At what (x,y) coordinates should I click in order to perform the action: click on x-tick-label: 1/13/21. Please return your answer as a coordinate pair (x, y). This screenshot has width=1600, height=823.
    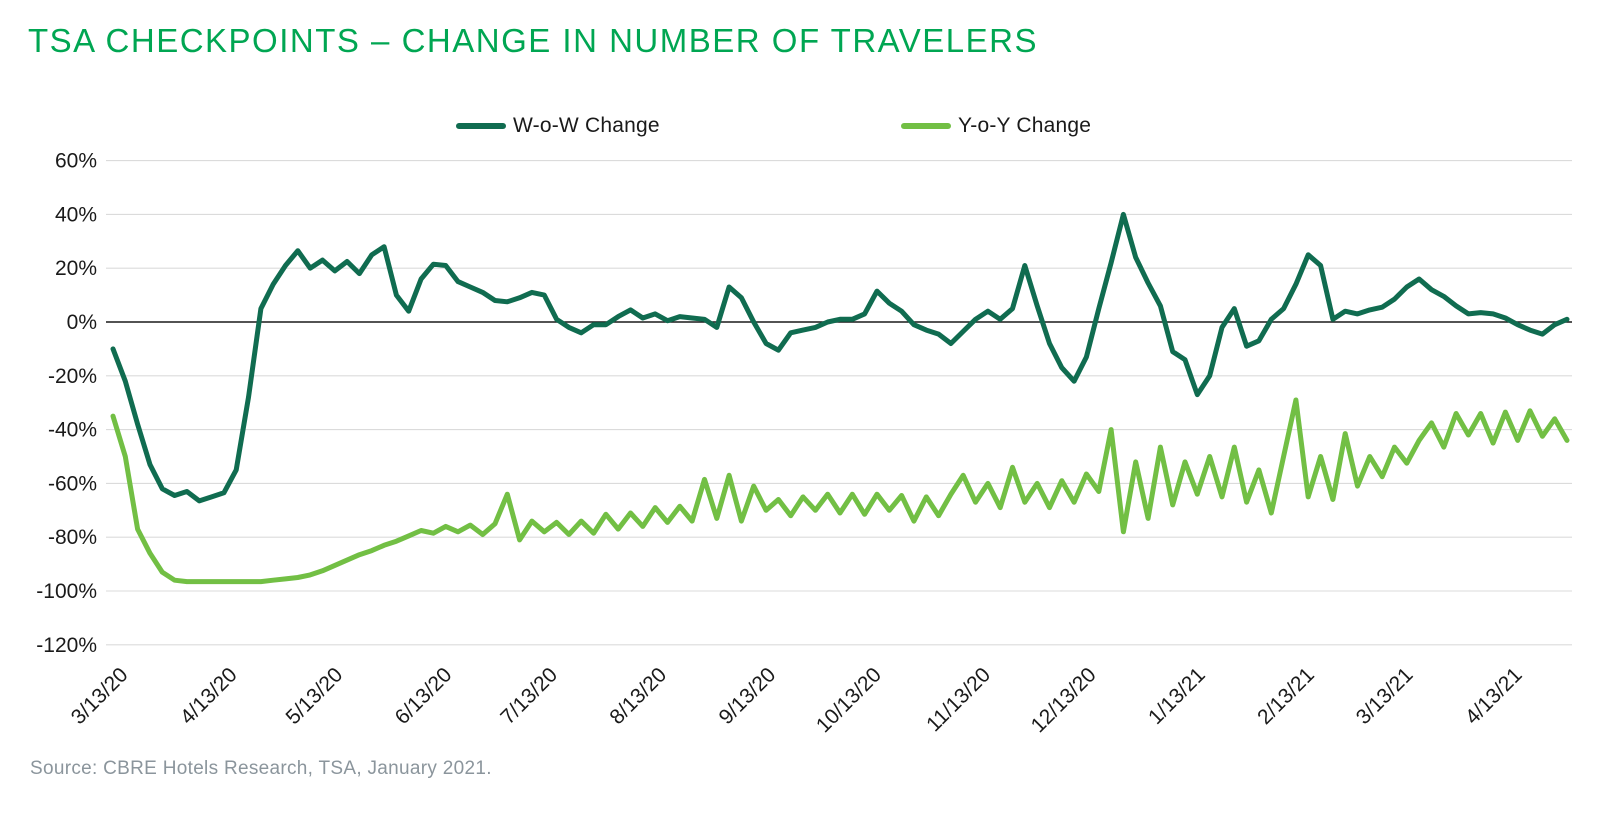
    Looking at the image, I should click on (1177, 696).